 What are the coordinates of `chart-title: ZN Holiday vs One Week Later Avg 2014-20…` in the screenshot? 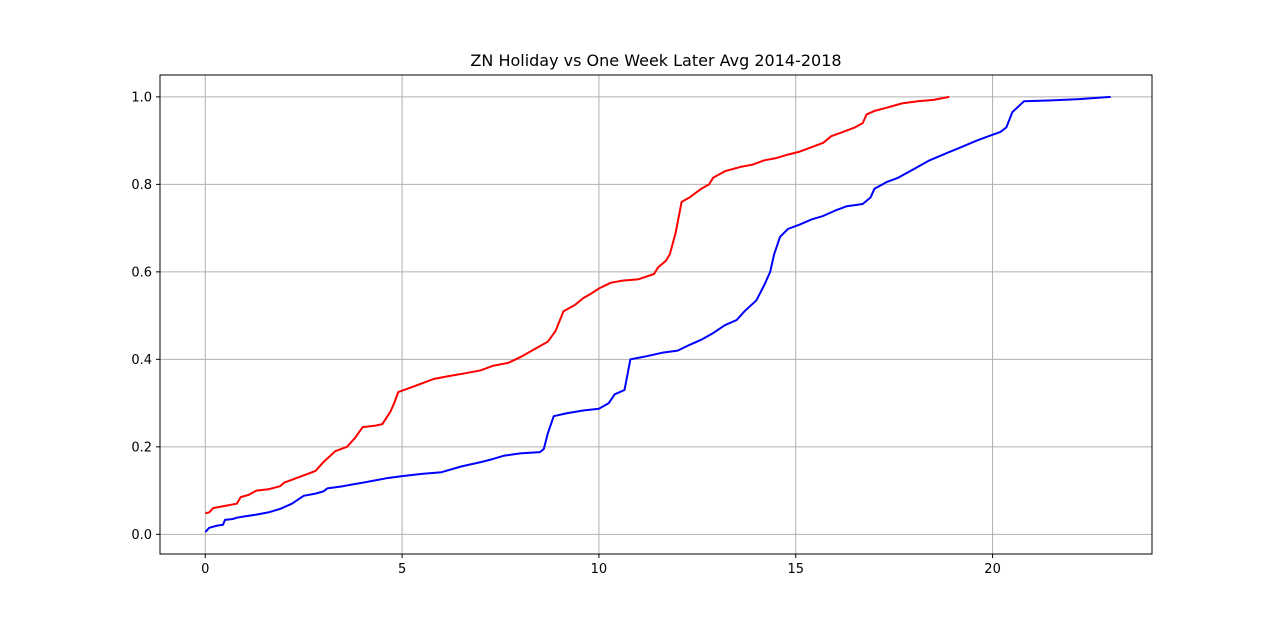 It's located at (655, 60).